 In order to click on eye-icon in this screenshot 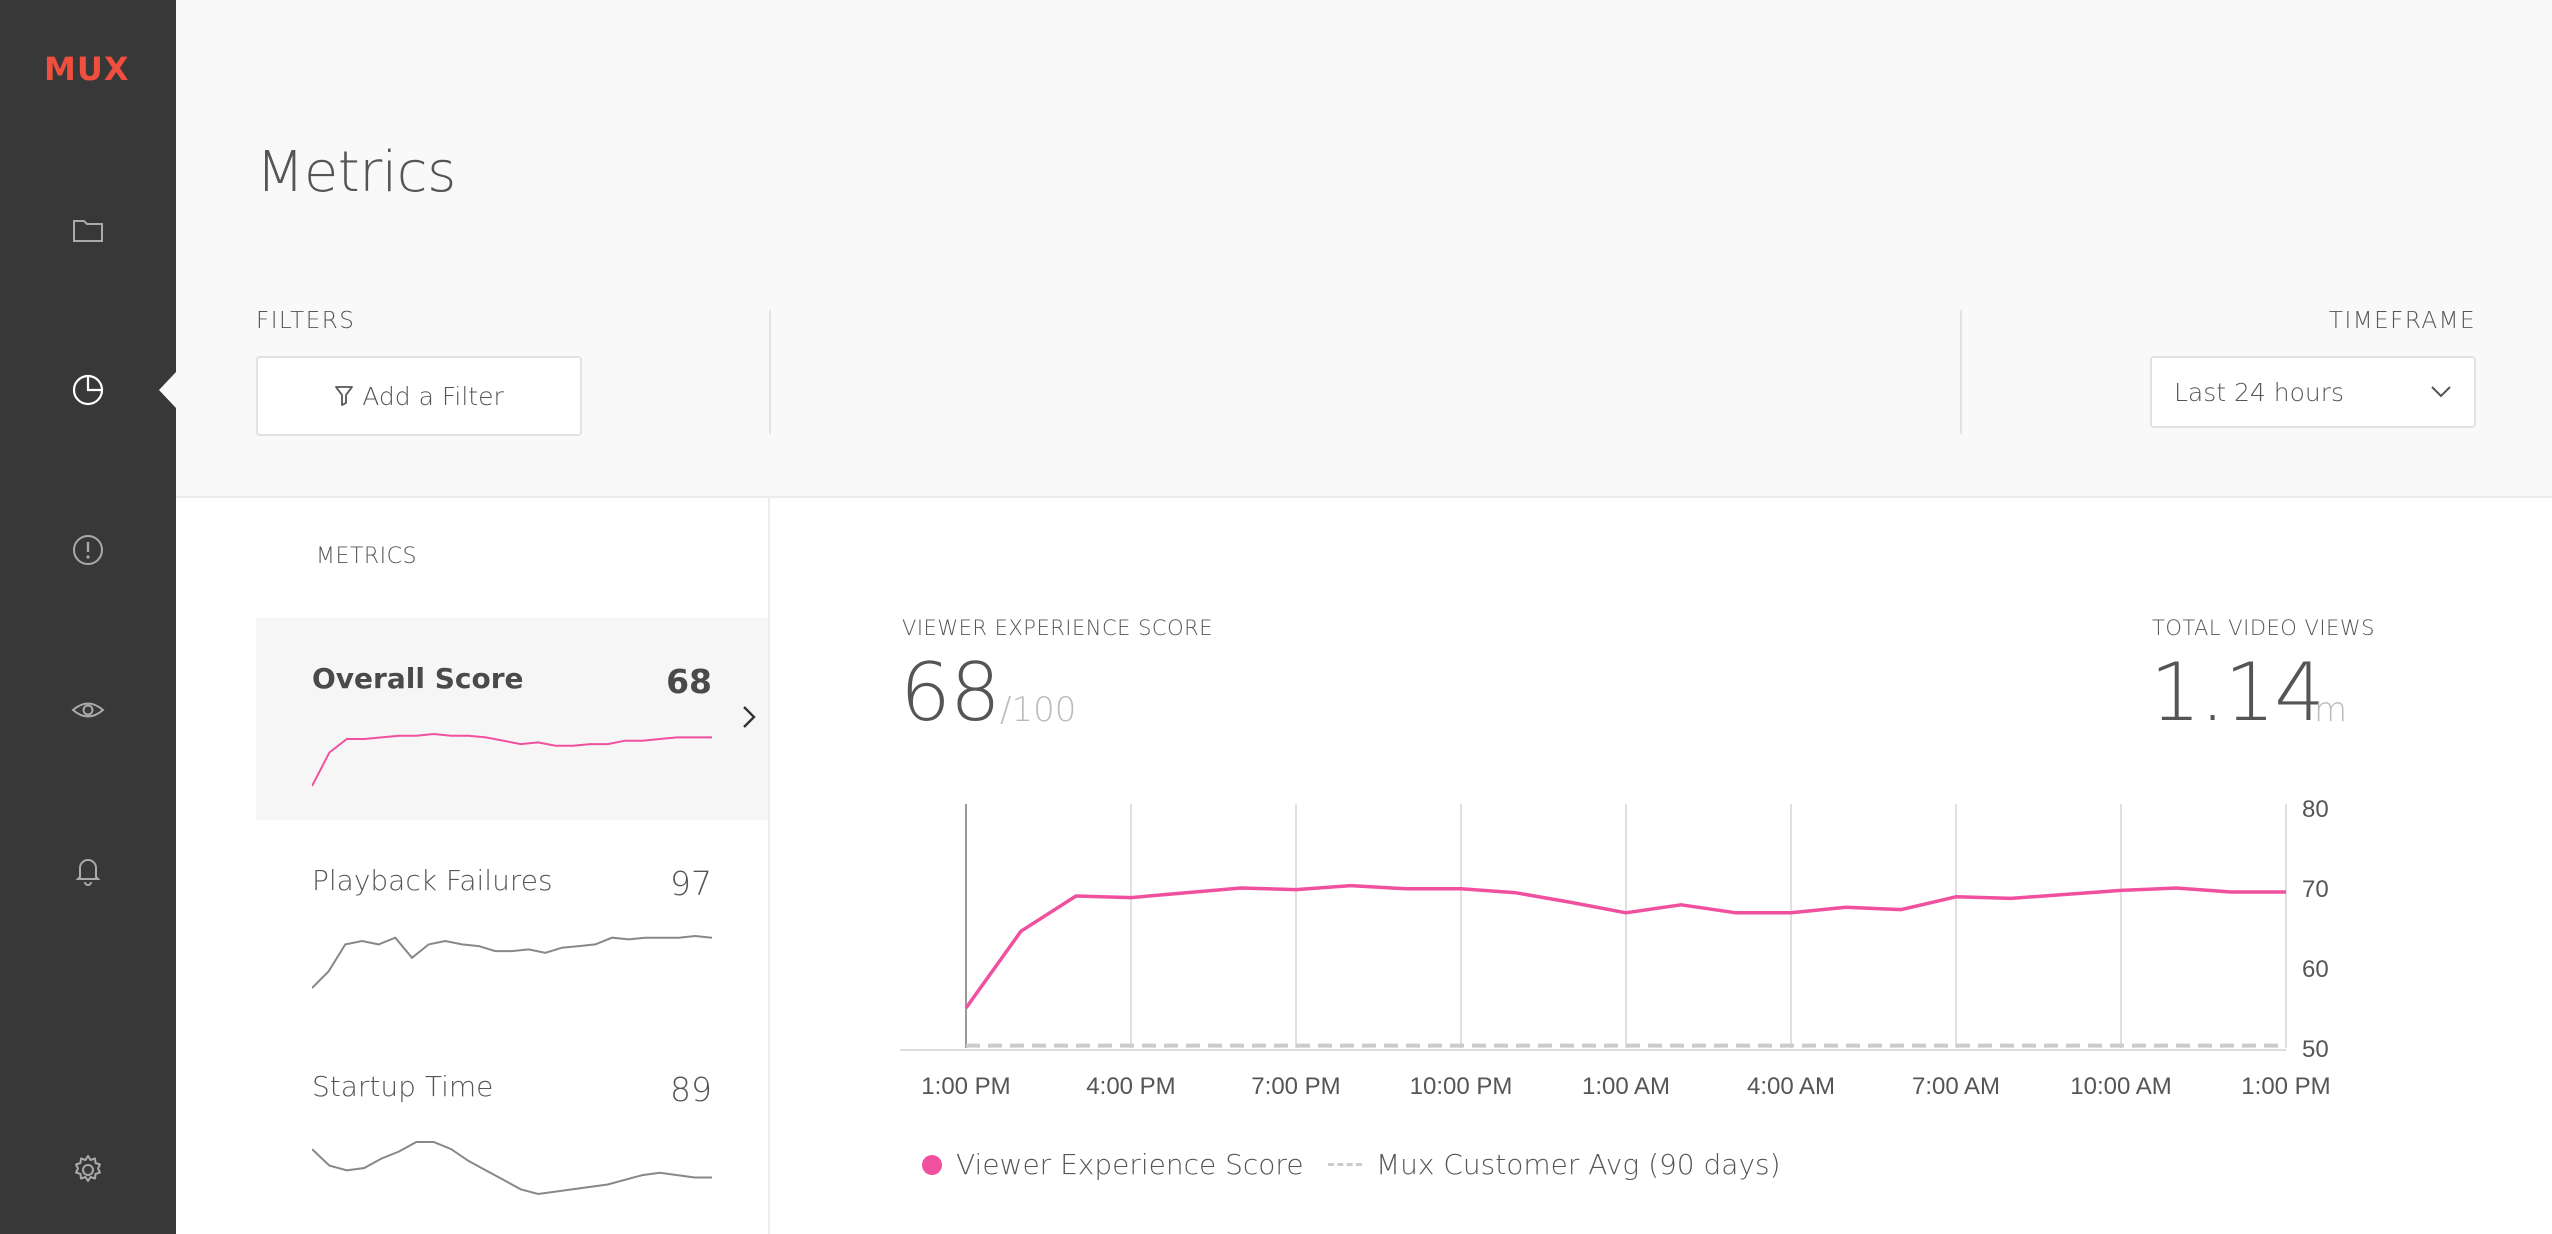, I will do `click(88, 710)`.